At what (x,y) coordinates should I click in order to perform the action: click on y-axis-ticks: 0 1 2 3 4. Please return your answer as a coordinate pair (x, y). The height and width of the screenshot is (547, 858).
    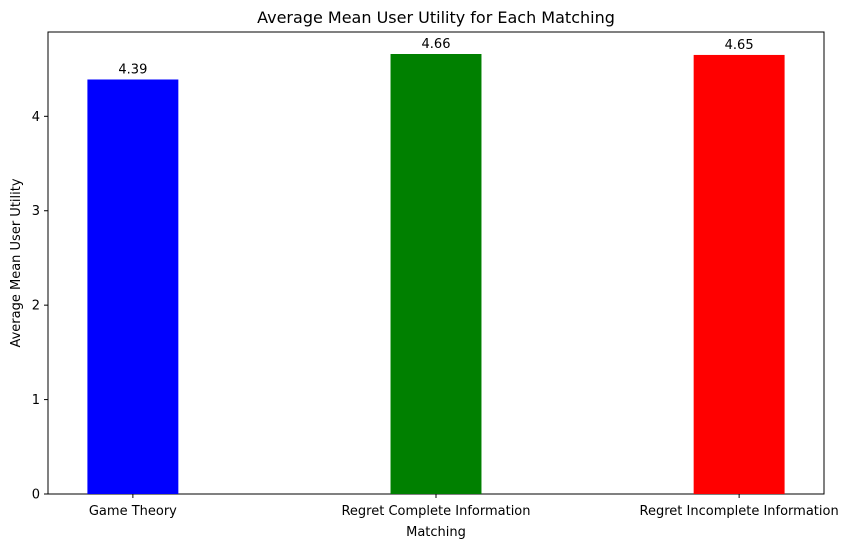
    Looking at the image, I should click on (40, 306).